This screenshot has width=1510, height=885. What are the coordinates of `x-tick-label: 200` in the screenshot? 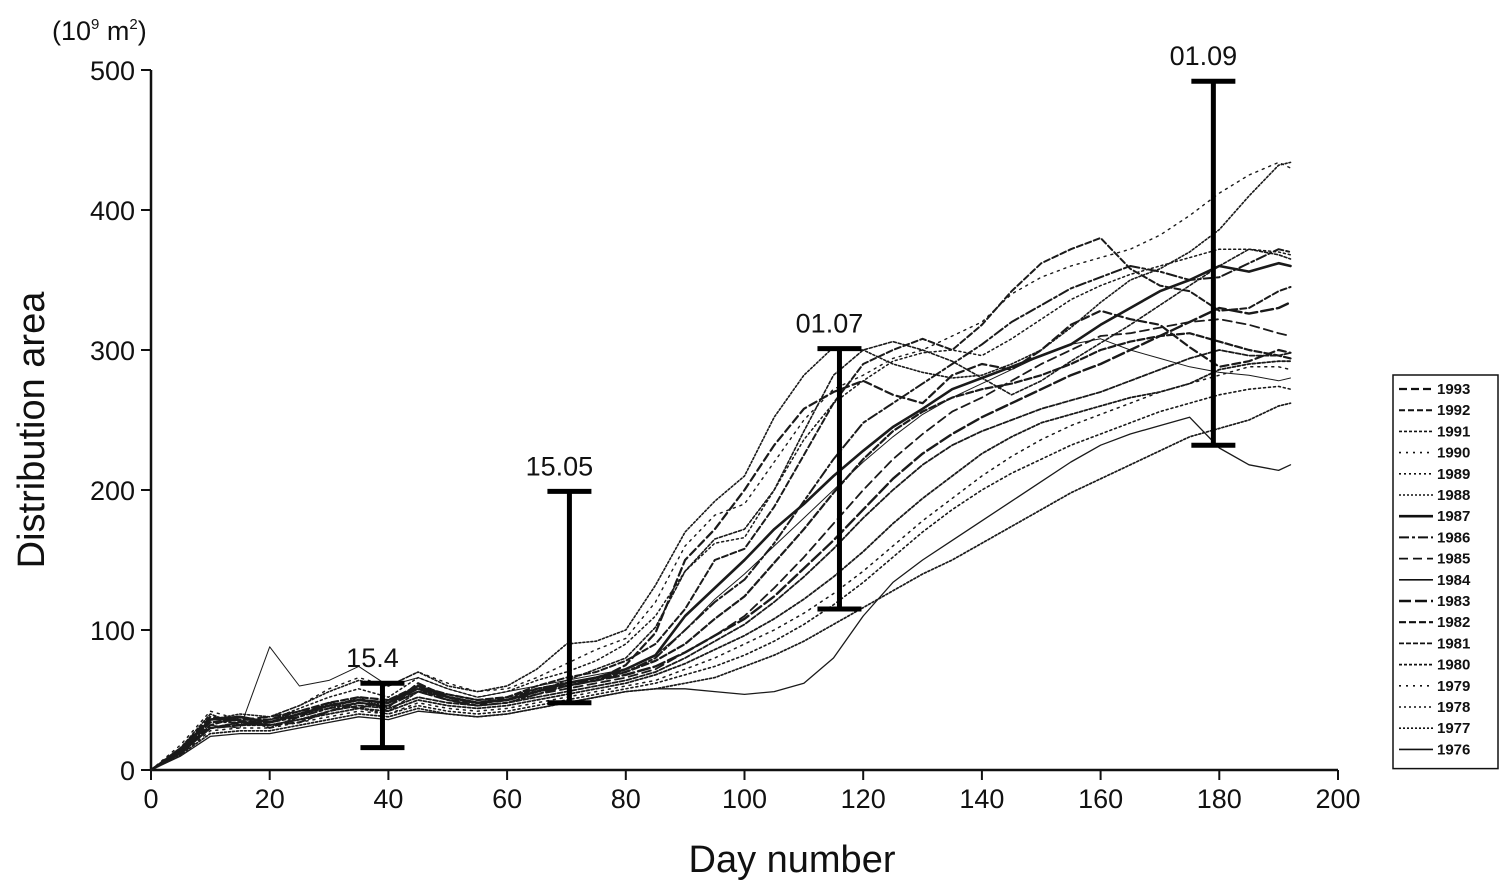 It's located at (1337, 799).